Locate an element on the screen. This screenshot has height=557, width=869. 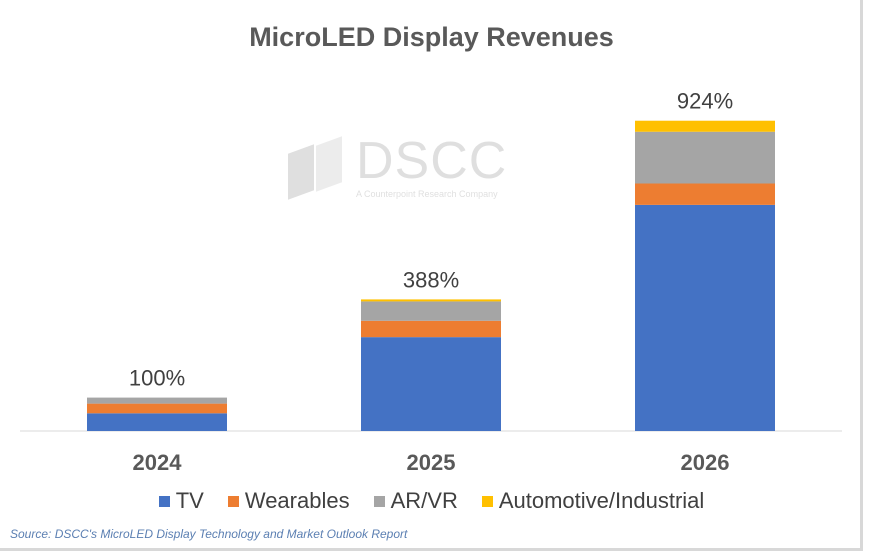
legend-item-tv: TV is located at coordinates (181, 501).